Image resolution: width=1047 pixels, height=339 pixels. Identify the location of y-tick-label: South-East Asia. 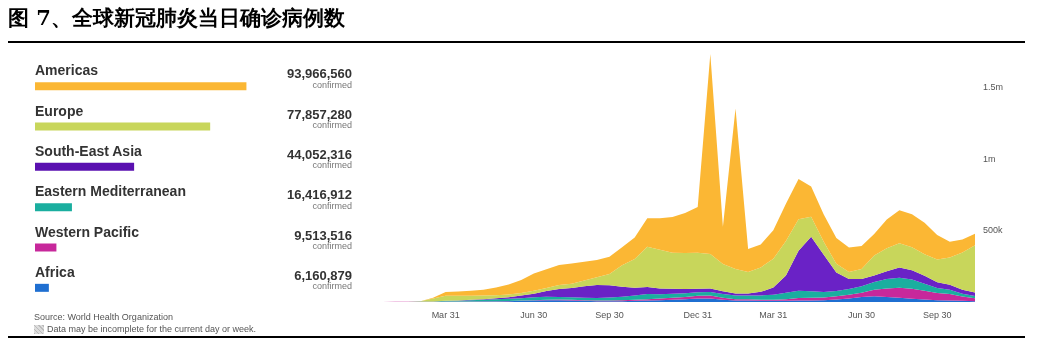
(89, 150).